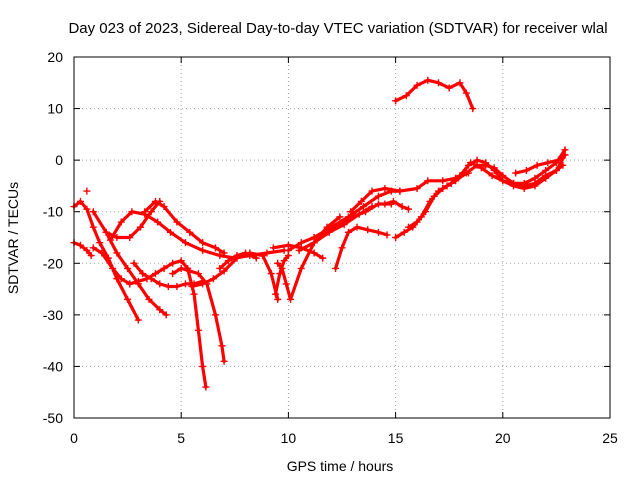 The height and width of the screenshot is (485, 640). What do you see at coordinates (503, 438) in the screenshot?
I see `x-tick-label: 20` at bounding box center [503, 438].